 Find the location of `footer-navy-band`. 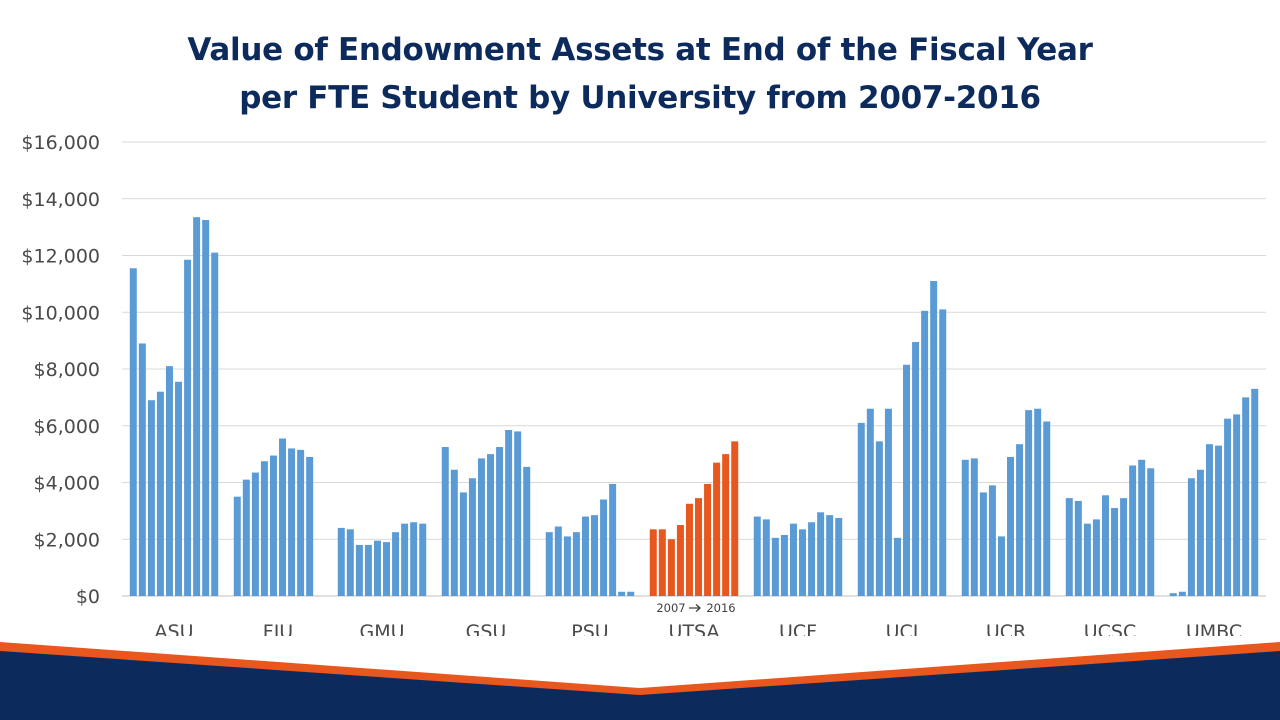

footer-navy-band is located at coordinates (640, 685).